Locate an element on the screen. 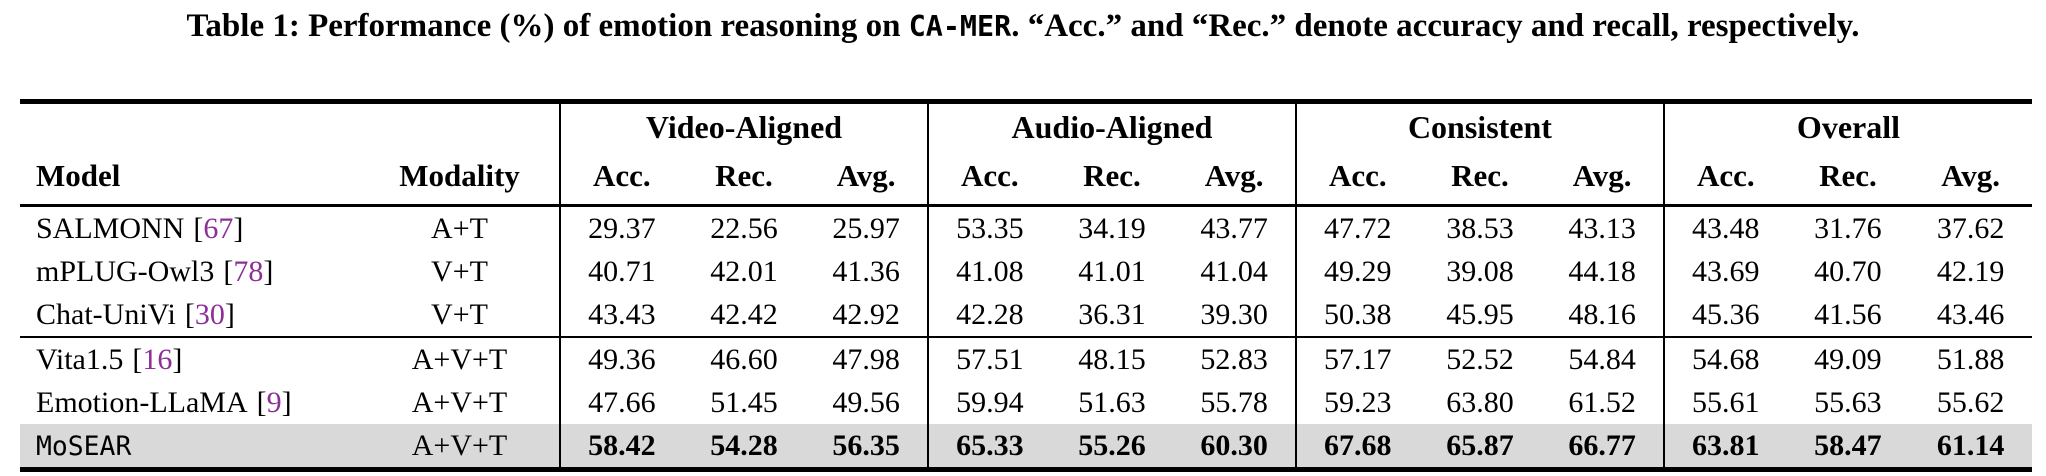  cell-overall-acc: 54.68 is located at coordinates (1724, 358).